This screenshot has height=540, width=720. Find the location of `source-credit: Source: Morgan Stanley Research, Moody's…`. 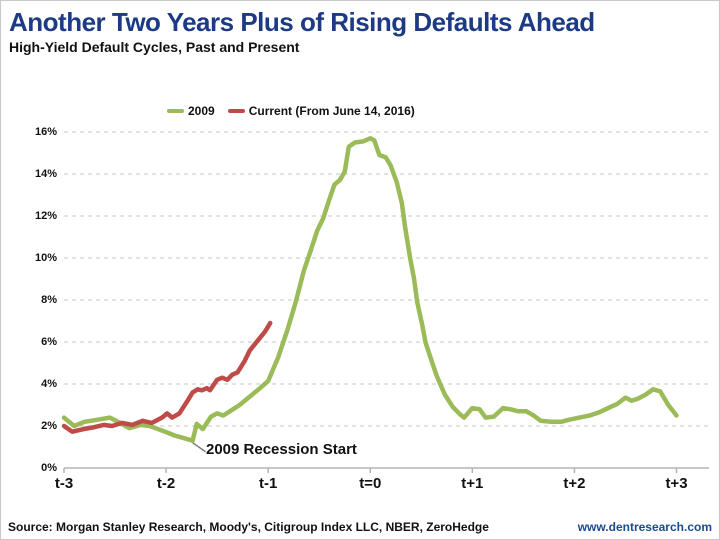

source-credit: Source: Morgan Stanley Research, Moody's… is located at coordinates (248, 527).